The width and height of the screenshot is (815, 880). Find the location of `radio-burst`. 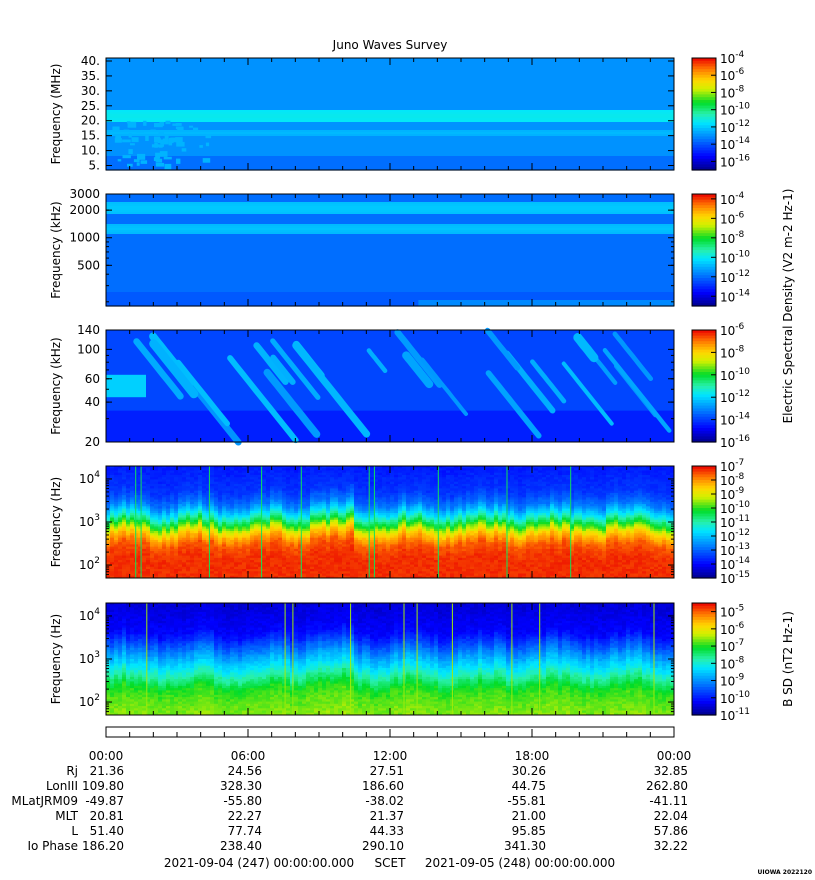

radio-burst is located at coordinates (418, 358).